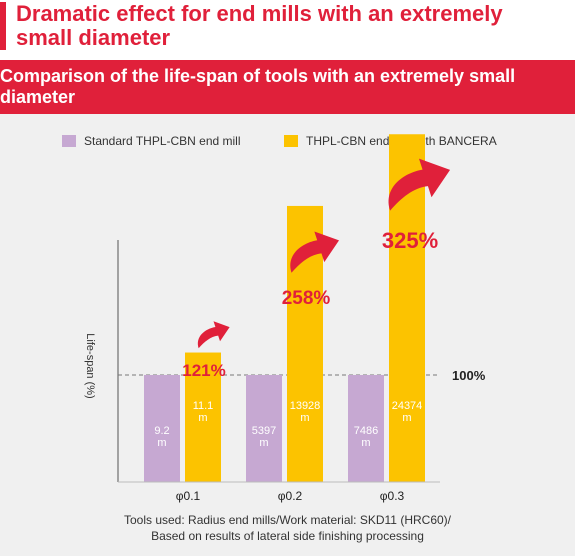 This screenshot has height=556, width=575. Describe the element at coordinates (406, 418) in the screenshot. I see `bar-unit-label-1-2: m` at that location.